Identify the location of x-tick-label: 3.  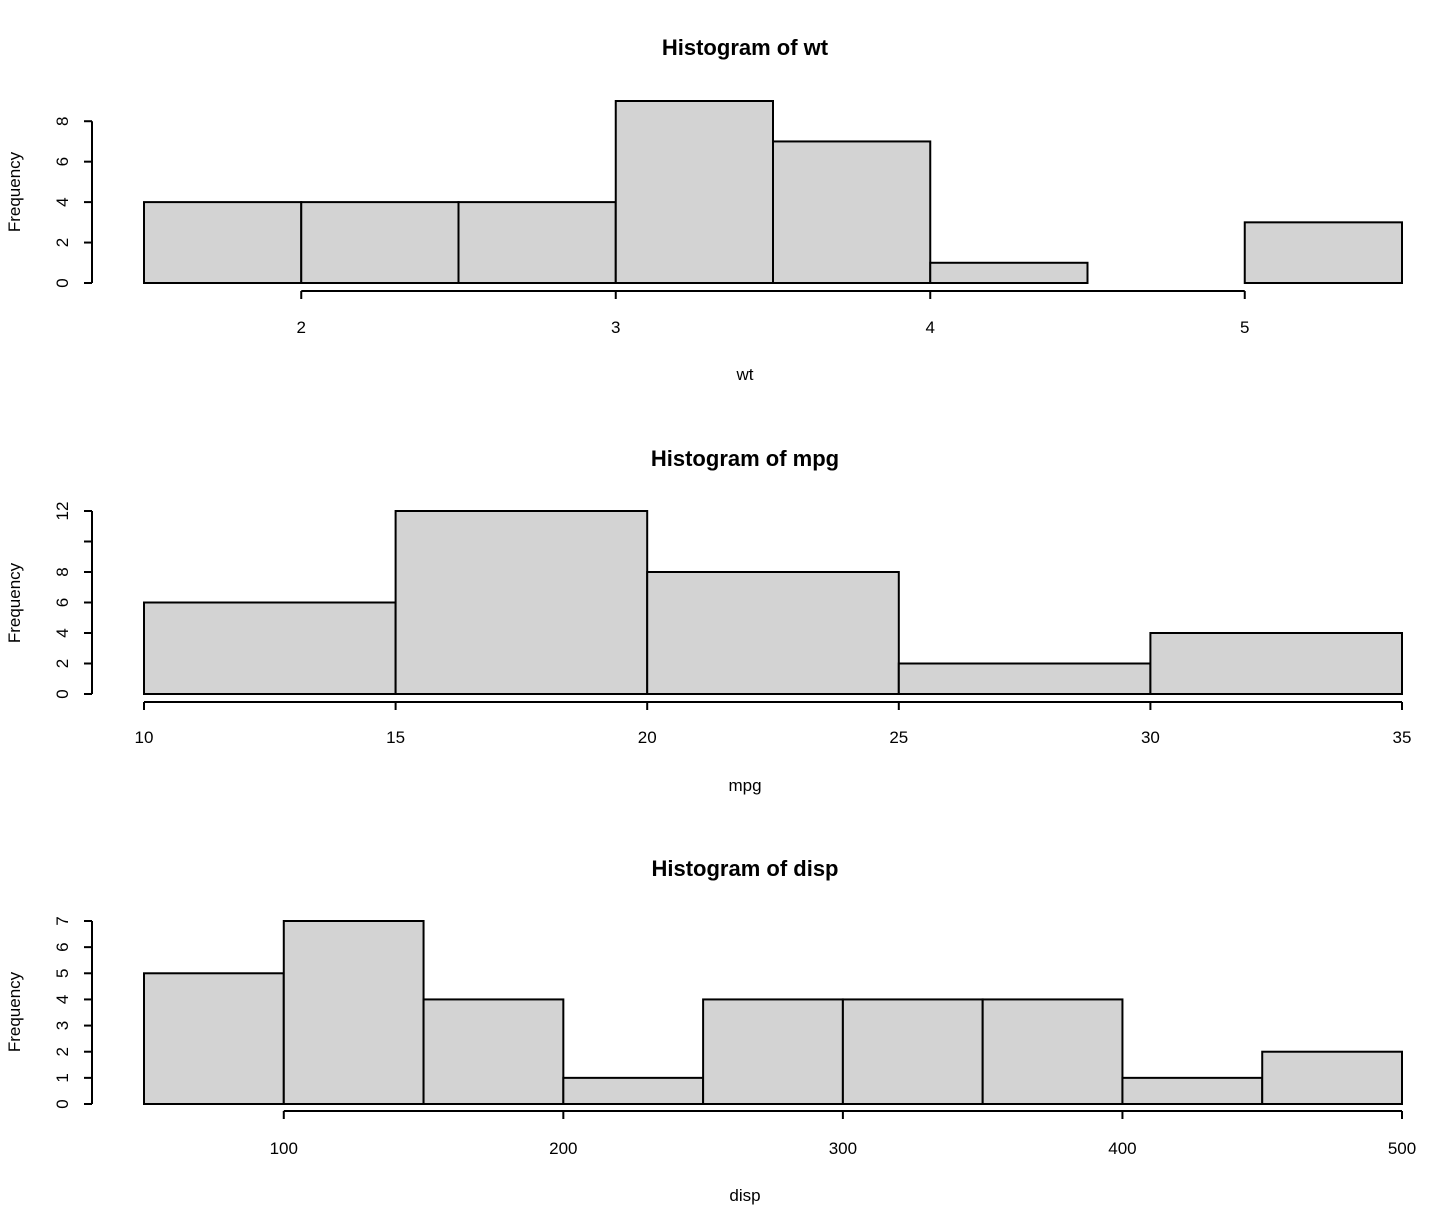
(615, 327).